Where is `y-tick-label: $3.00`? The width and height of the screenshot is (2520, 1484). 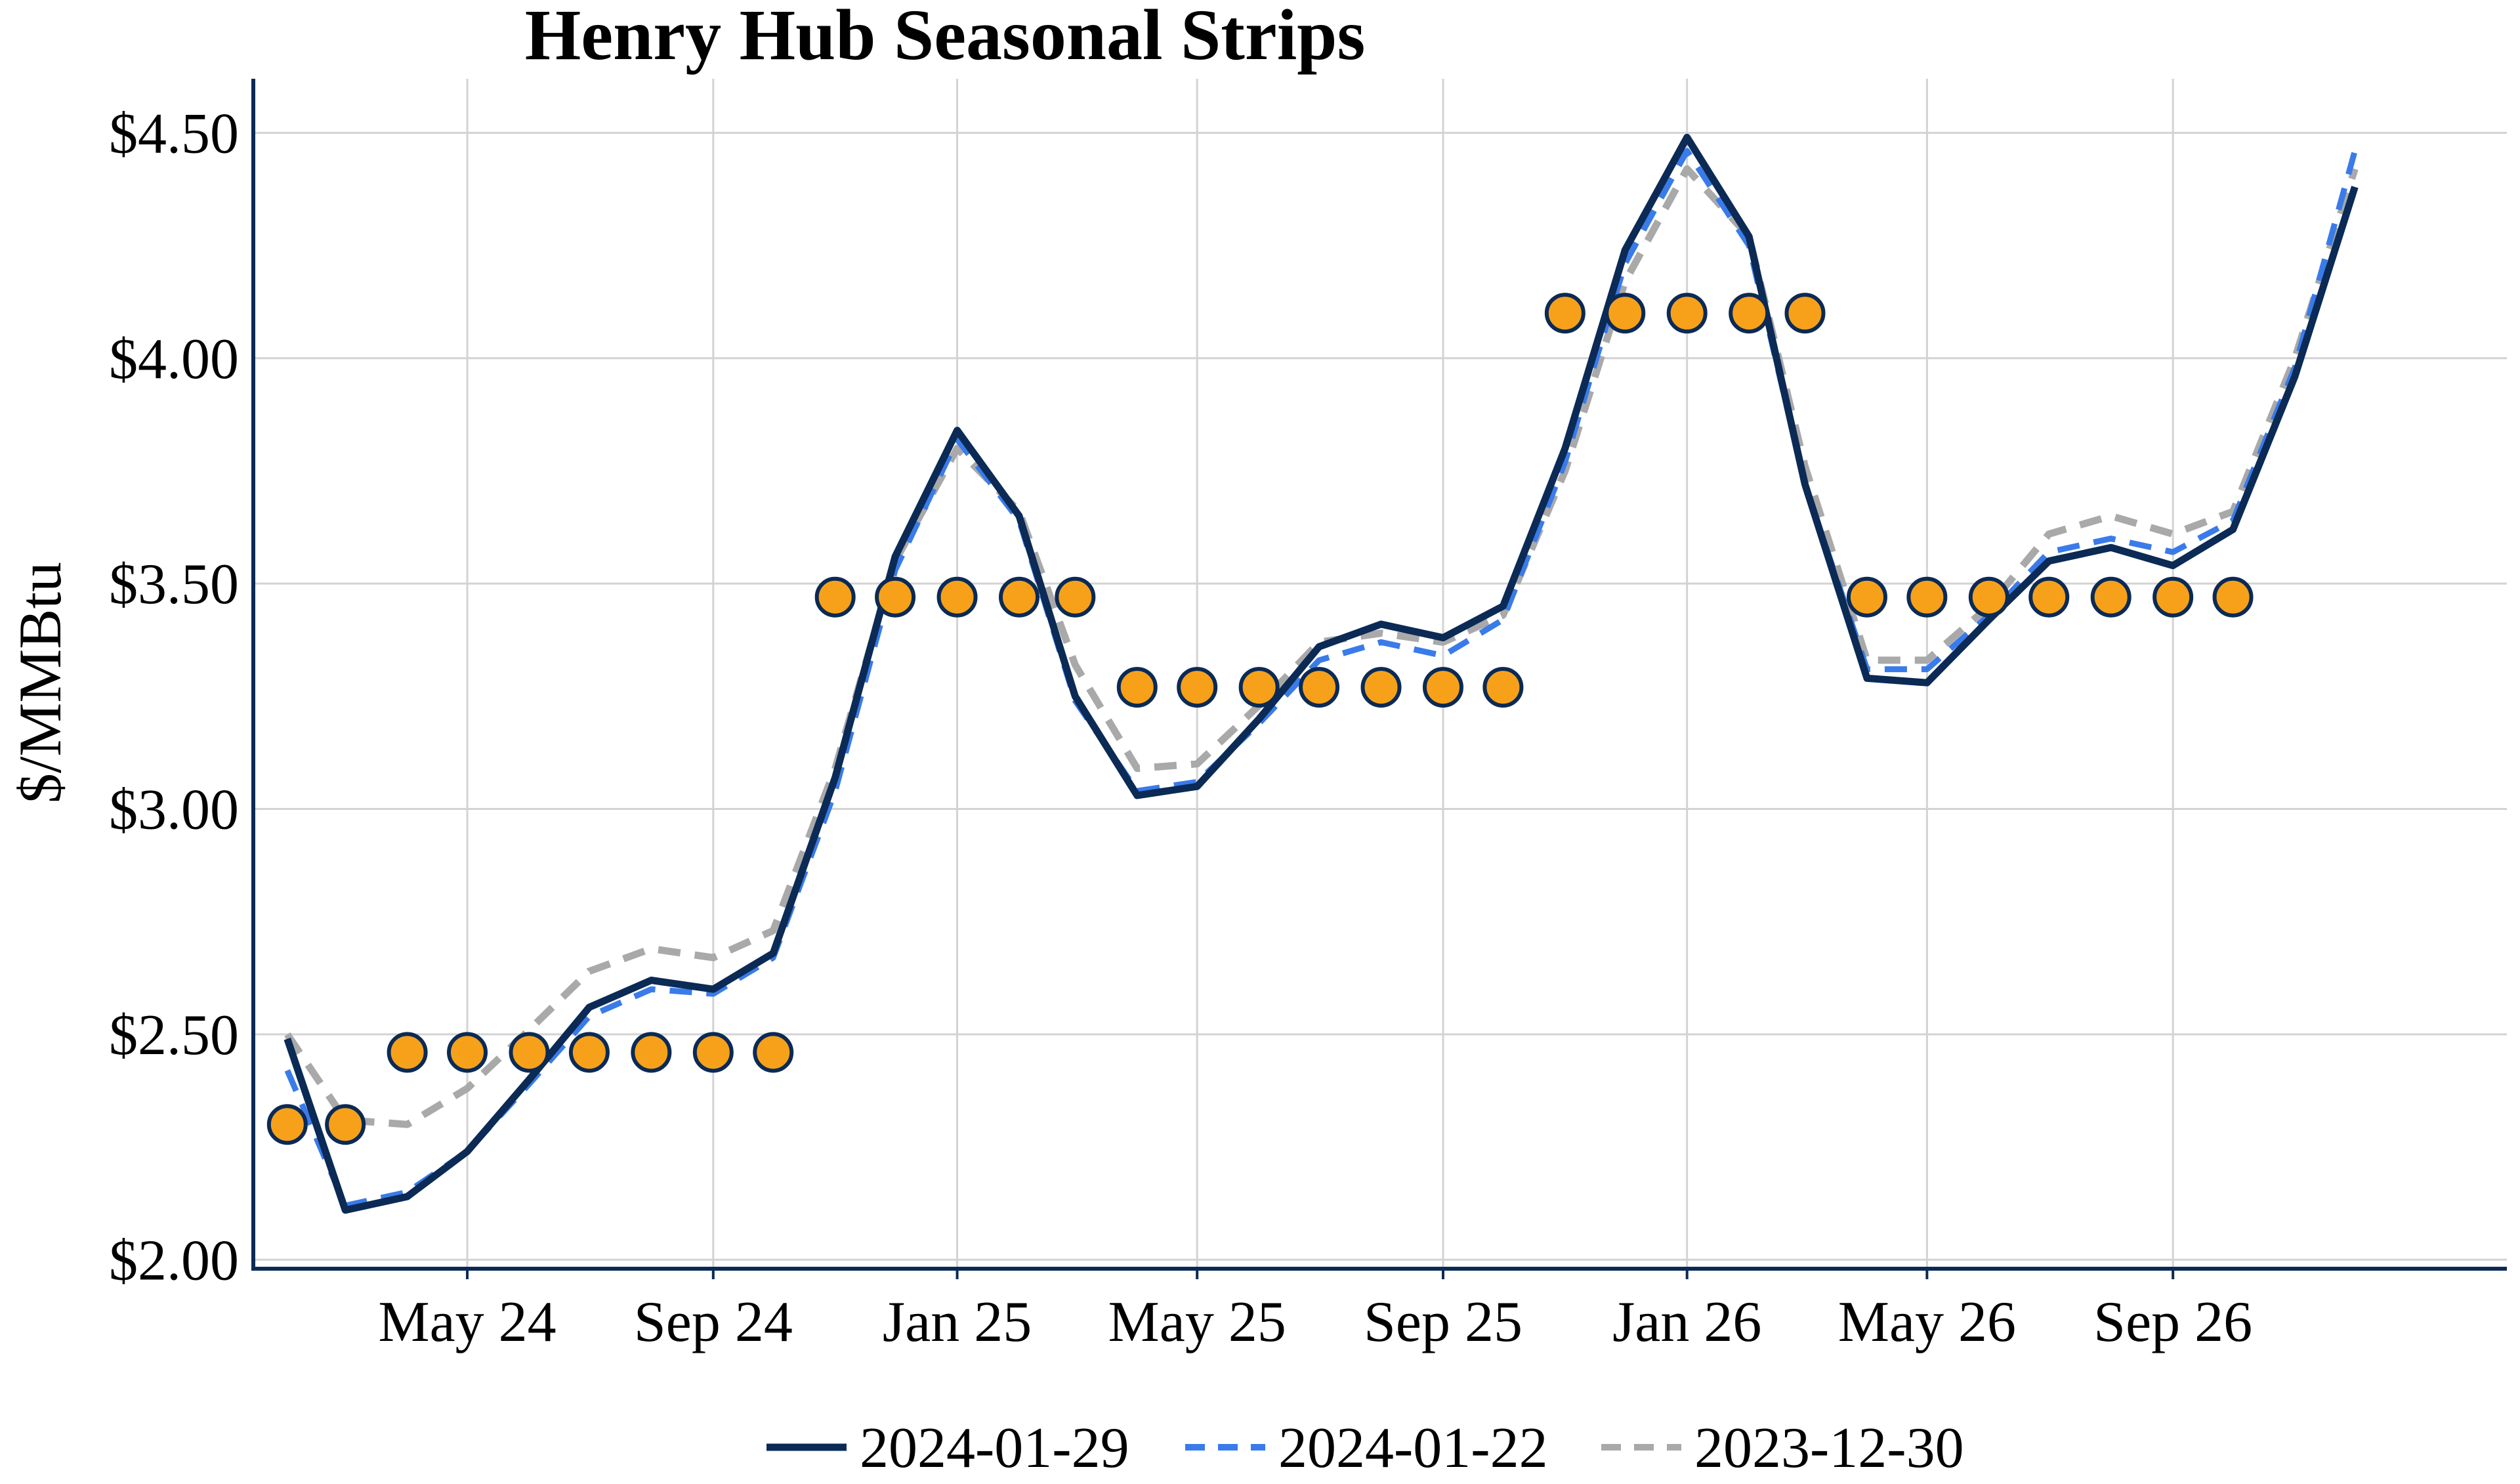 y-tick-label: $3.00 is located at coordinates (174, 810).